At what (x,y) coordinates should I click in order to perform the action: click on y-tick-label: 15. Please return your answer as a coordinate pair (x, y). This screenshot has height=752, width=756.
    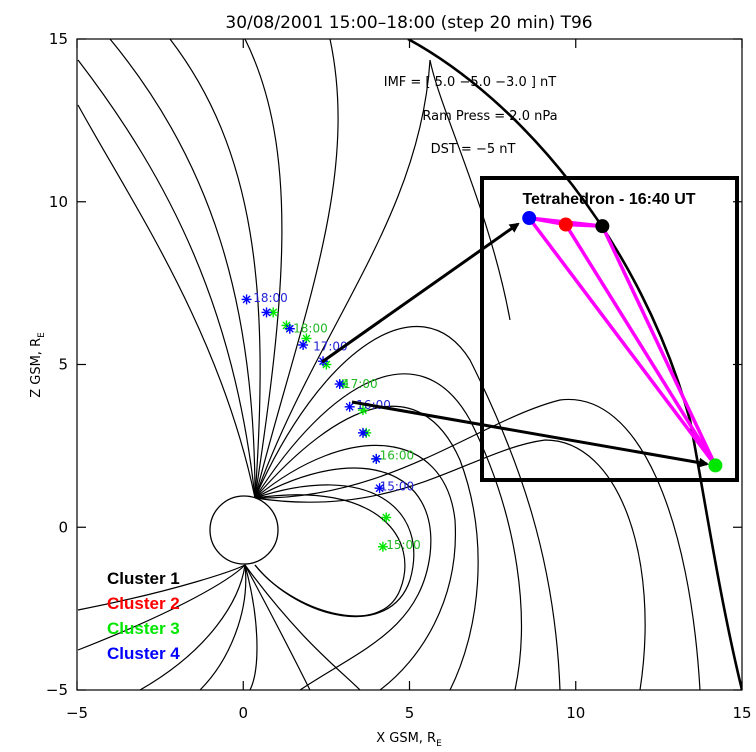
    Looking at the image, I should click on (58, 39).